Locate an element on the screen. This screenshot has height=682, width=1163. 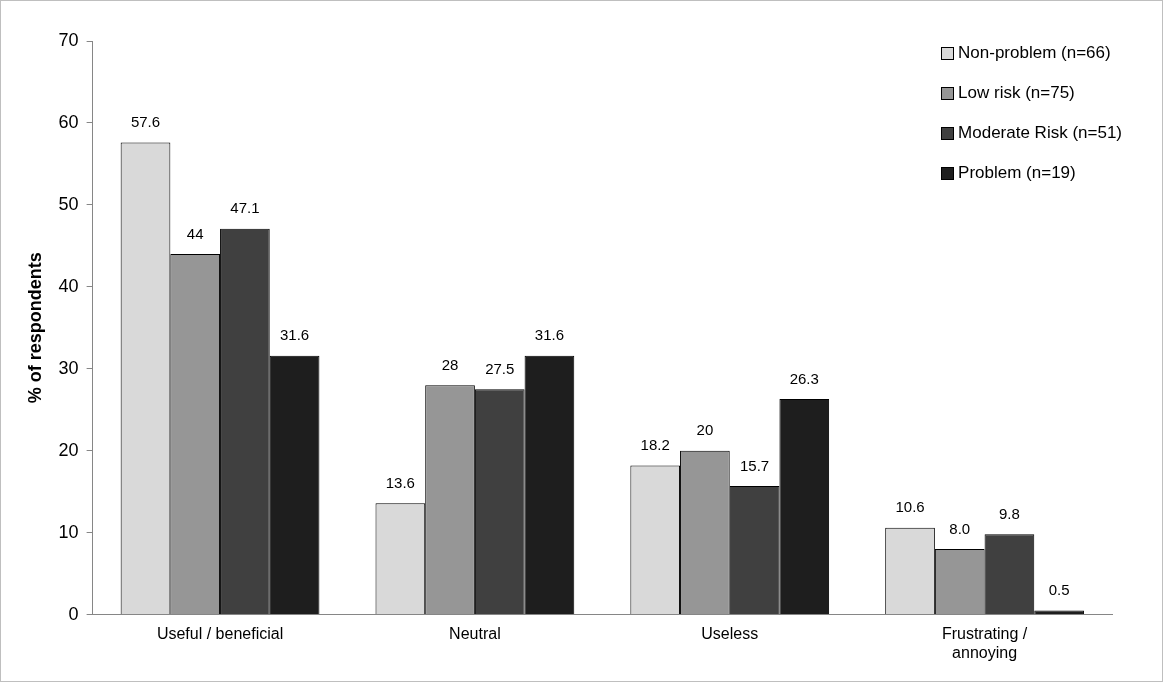
legend-label: Non-problem (n=66) is located at coordinates (1034, 53).